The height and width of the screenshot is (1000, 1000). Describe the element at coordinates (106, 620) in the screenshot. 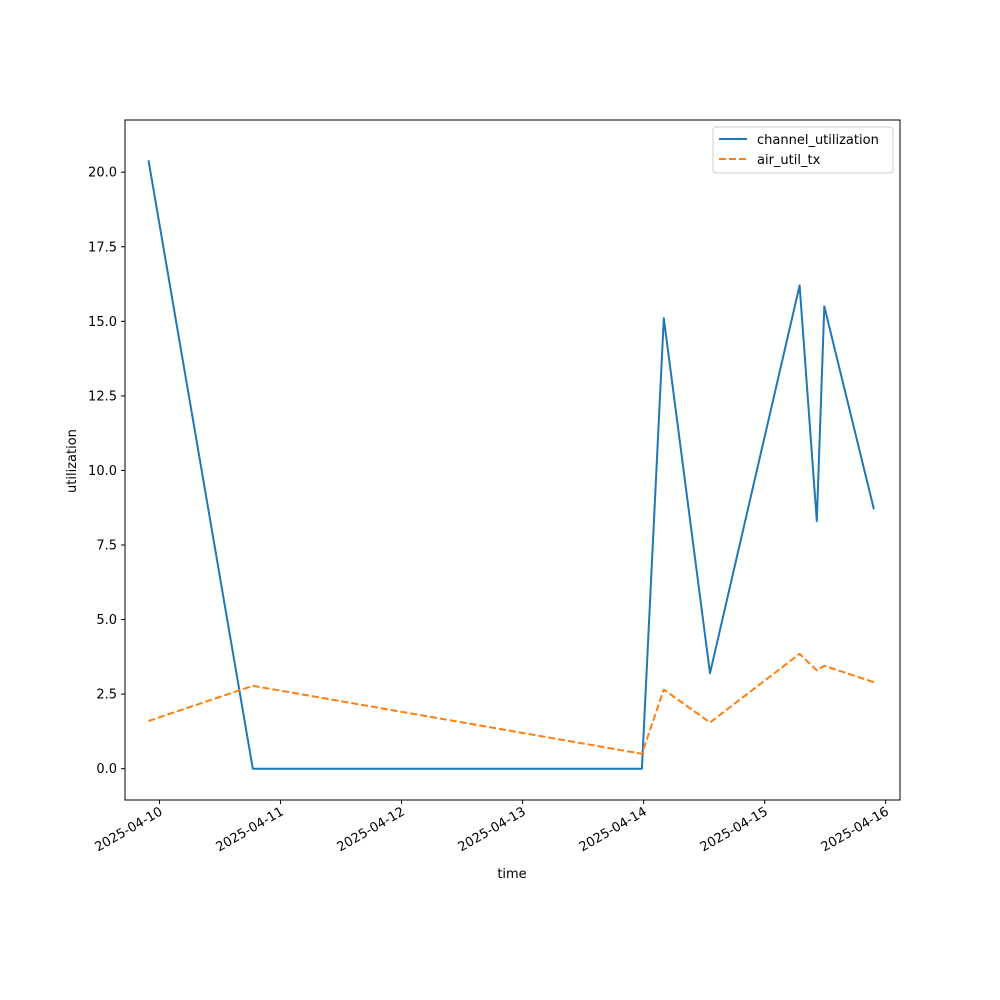

I see `y-tick-label: 5.0` at that location.